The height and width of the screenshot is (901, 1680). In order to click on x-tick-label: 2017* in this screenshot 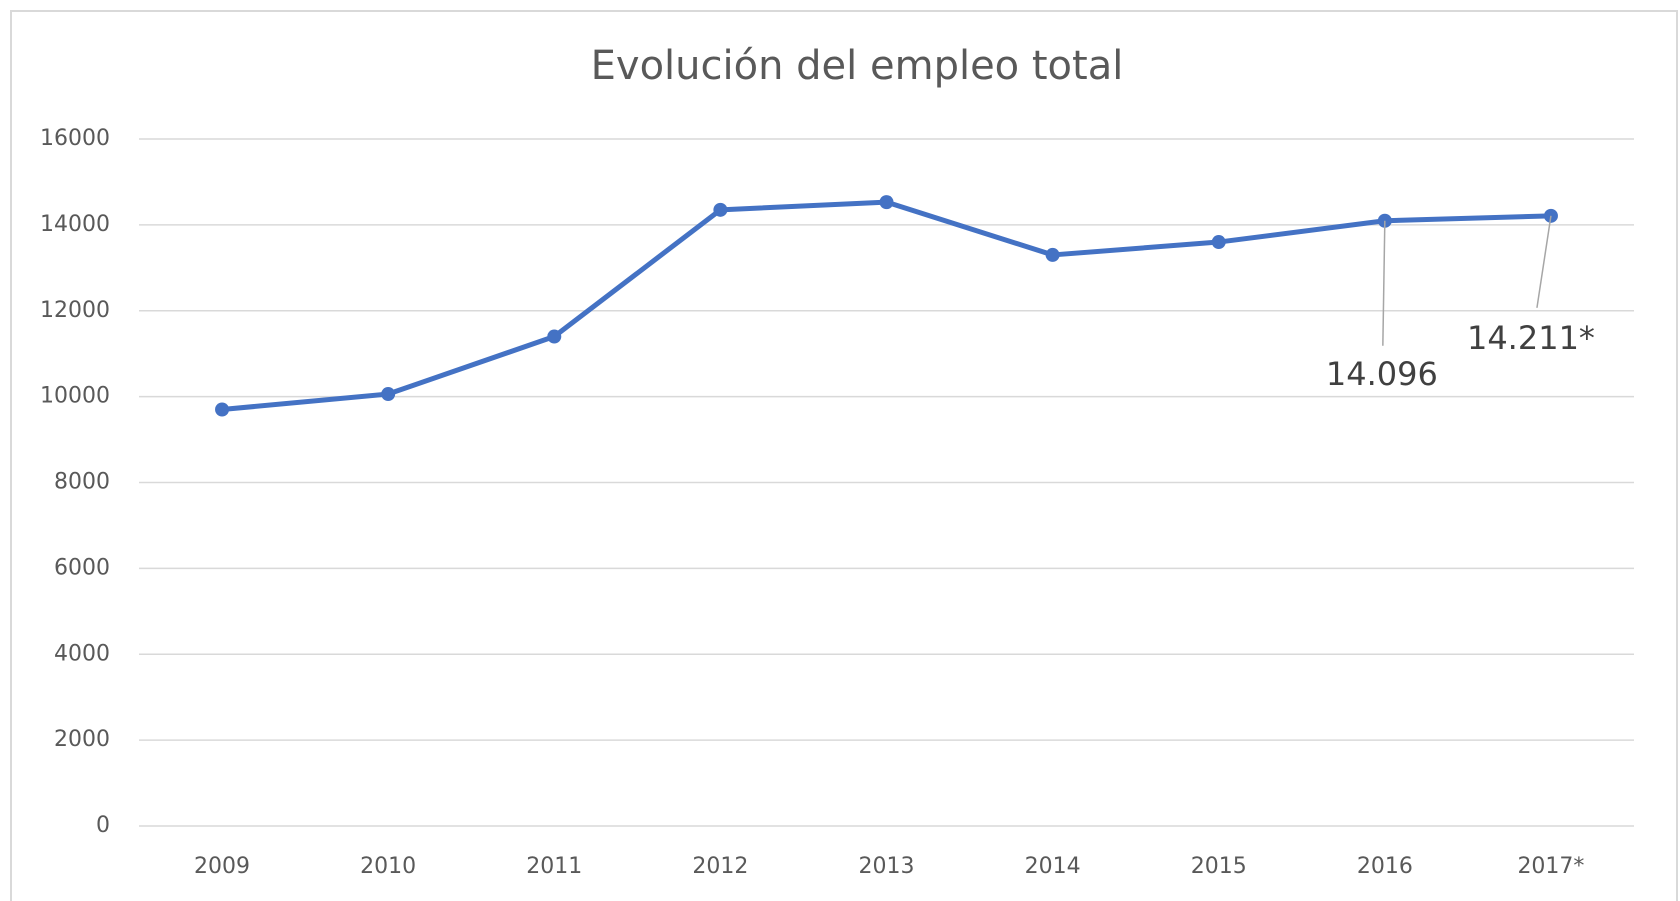, I will do `click(1550, 866)`.